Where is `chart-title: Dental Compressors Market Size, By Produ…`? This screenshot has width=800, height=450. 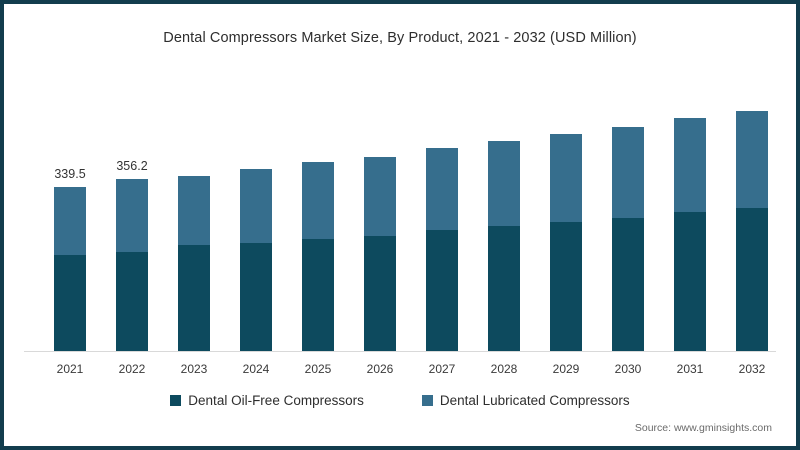 chart-title: Dental Compressors Market Size, By Produ… is located at coordinates (400, 38).